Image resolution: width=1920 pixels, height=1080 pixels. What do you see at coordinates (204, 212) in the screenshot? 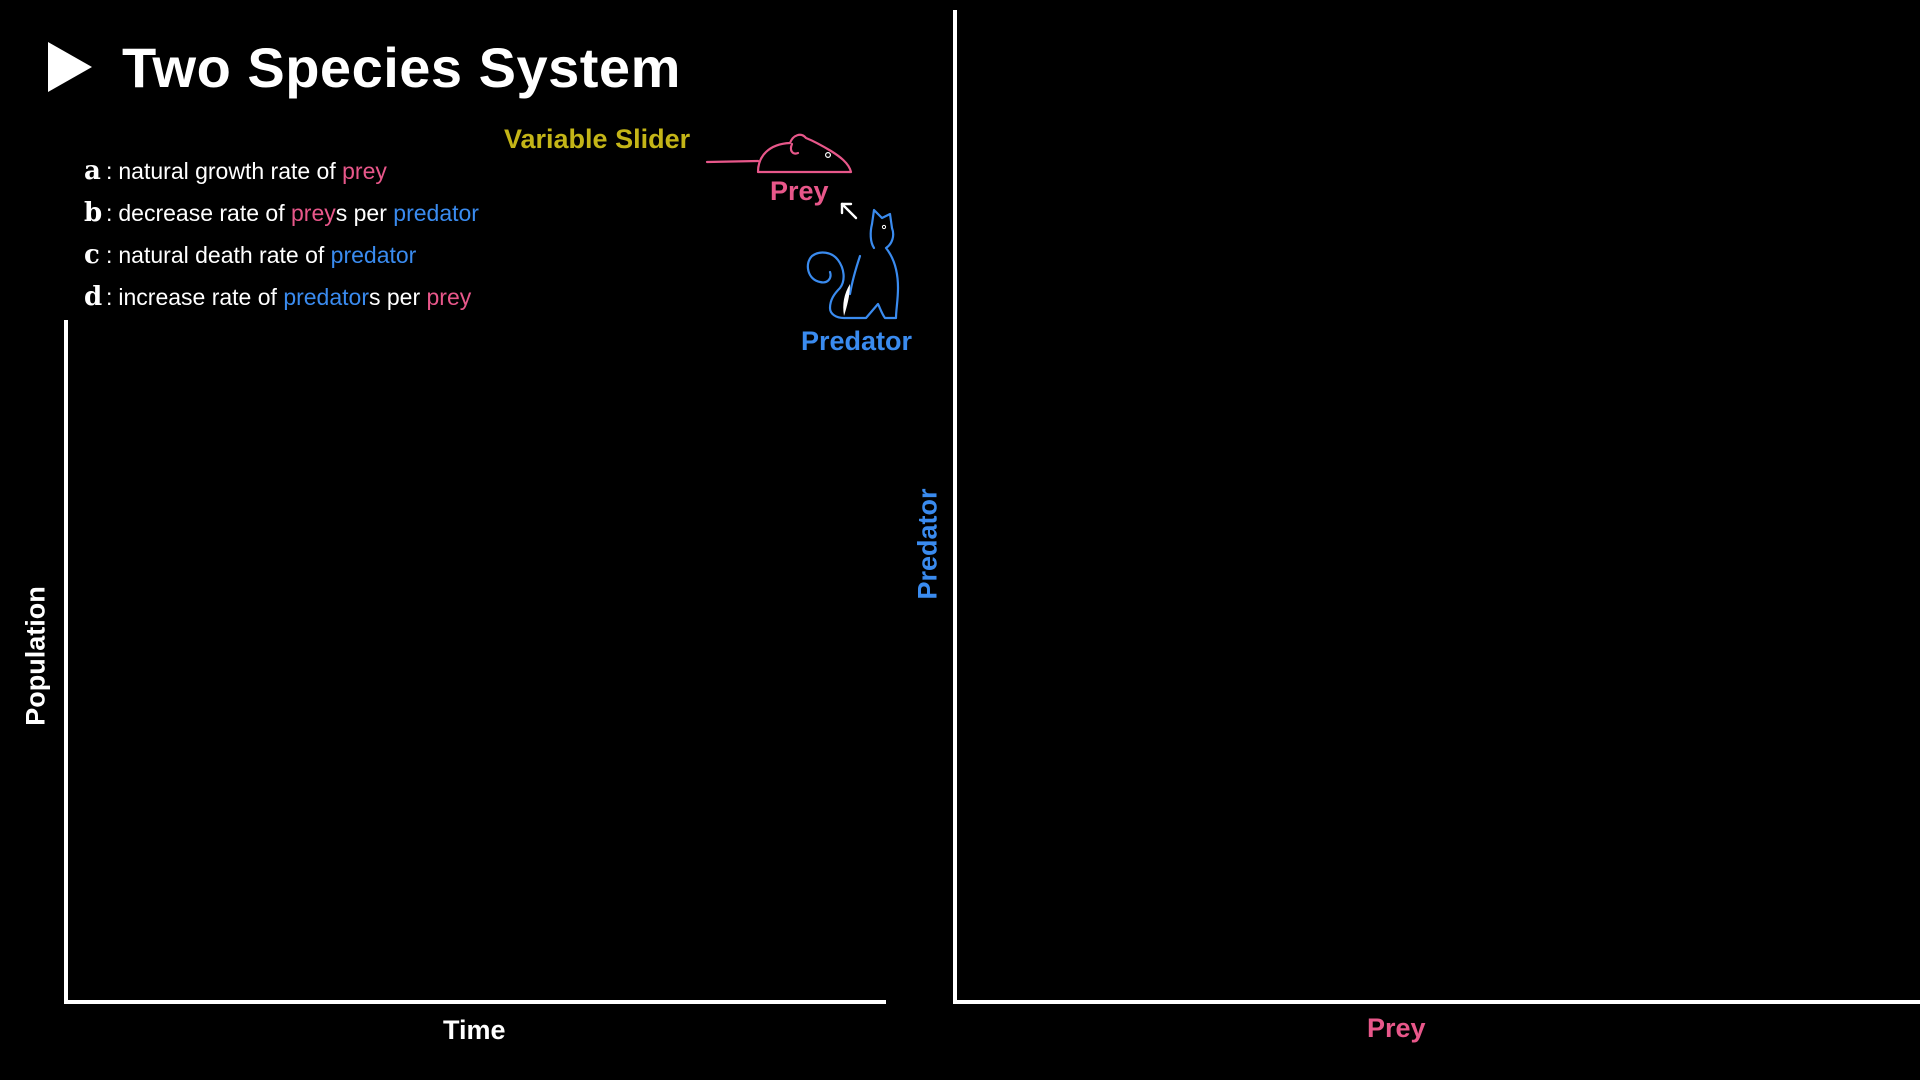
I see `definition-text: decrease rate of` at bounding box center [204, 212].